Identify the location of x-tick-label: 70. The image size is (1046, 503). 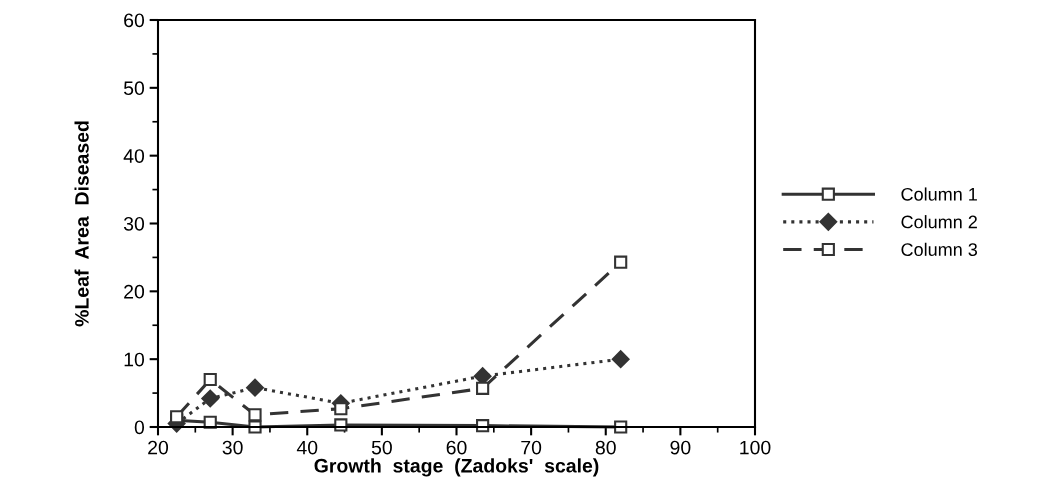
(531, 447).